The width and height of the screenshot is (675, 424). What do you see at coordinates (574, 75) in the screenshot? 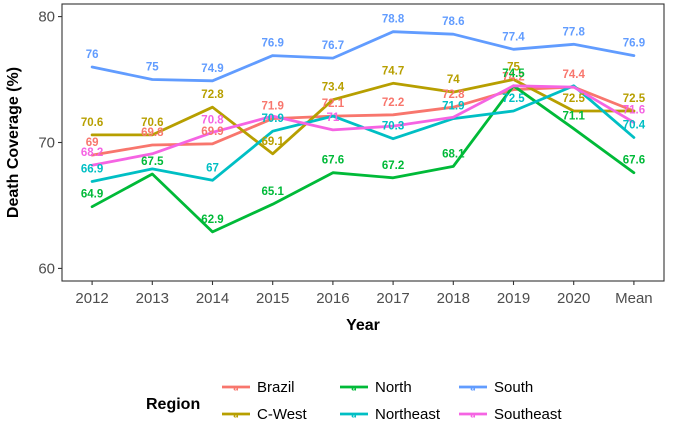
I see `data-label-brazil: 74.4` at bounding box center [574, 75].